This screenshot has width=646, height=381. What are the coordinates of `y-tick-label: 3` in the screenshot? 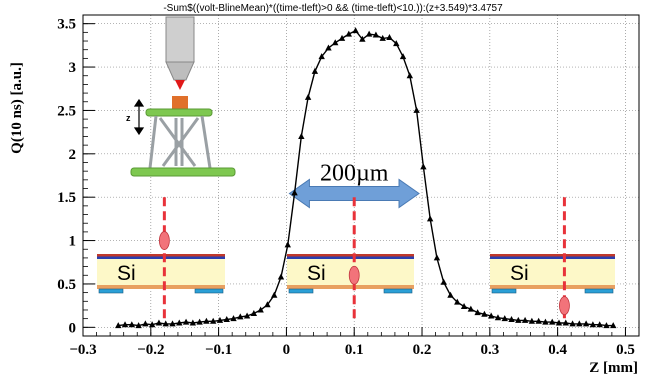 It's located at (73, 68).